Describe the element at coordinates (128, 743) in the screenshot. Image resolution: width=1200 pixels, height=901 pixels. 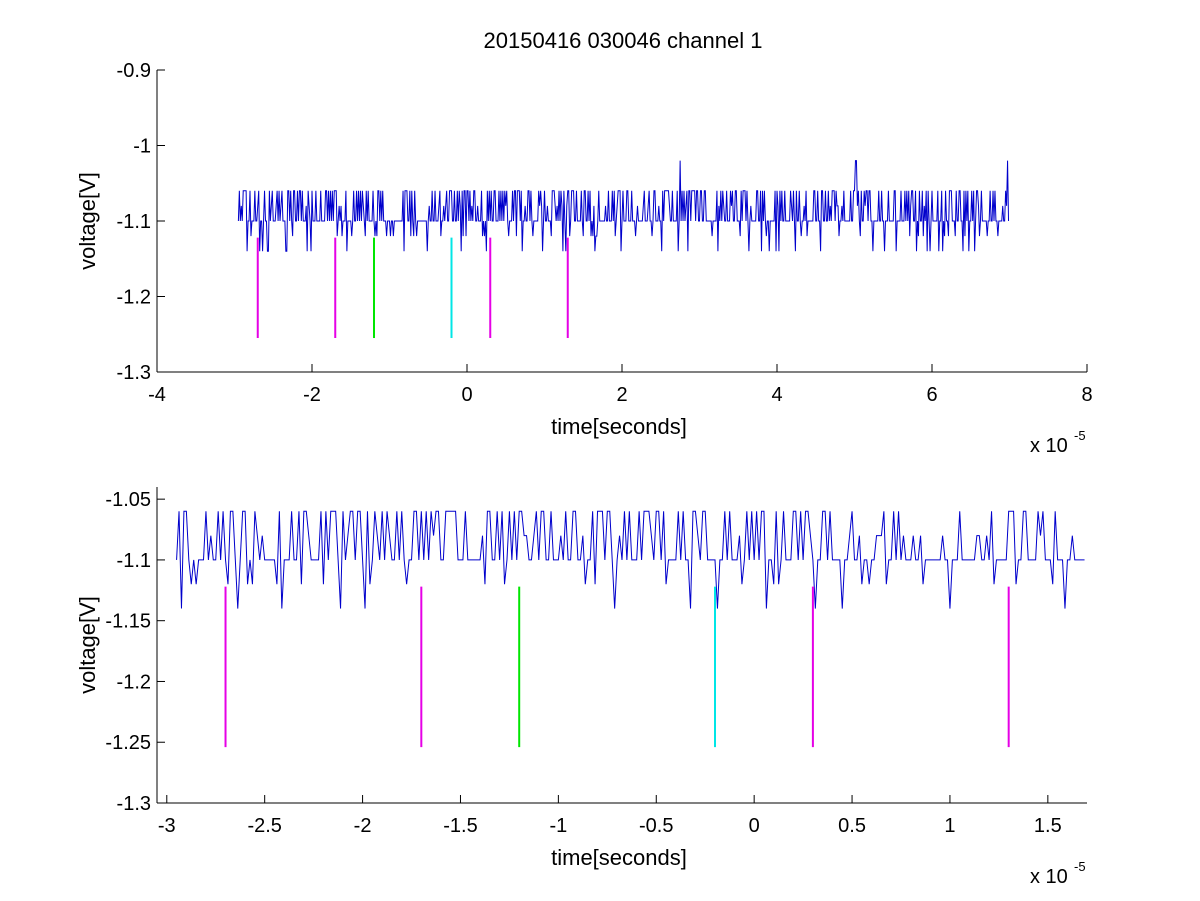
I see `y-tick-label: -1.25` at that location.